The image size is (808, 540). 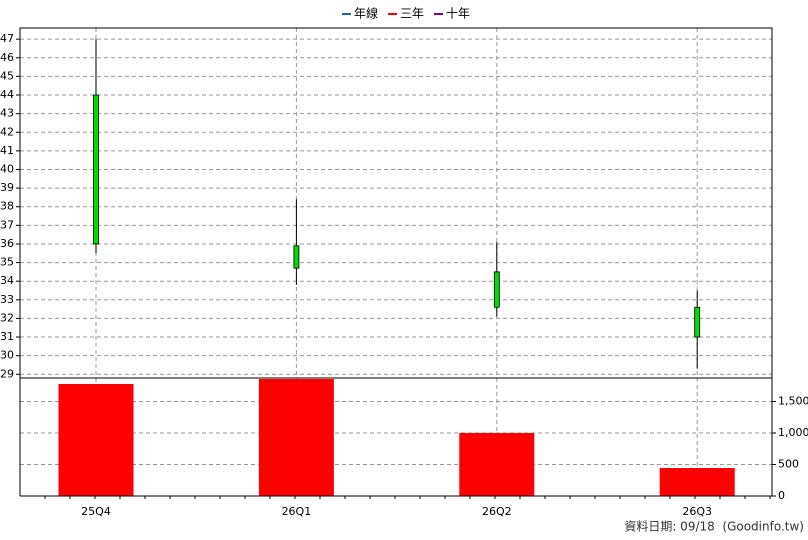 I want to click on x-tick-label: 26Q3, so click(x=697, y=511).